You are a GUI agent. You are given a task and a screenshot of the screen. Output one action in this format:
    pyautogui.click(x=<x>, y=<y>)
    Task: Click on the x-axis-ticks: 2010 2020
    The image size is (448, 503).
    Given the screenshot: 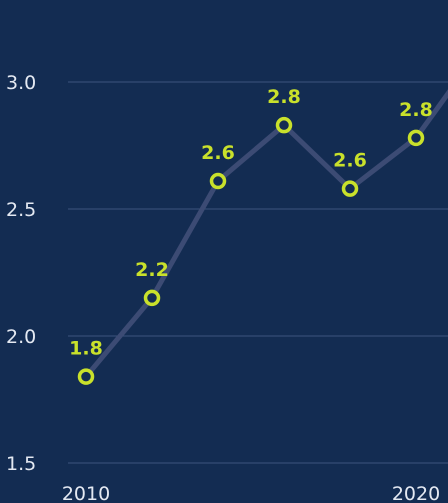 What is the action you would take?
    pyautogui.click(x=251, y=493)
    